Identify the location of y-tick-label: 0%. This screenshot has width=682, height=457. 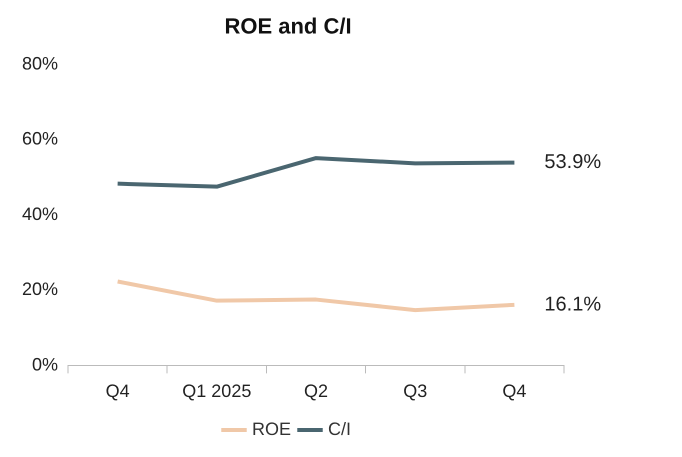
(45, 364).